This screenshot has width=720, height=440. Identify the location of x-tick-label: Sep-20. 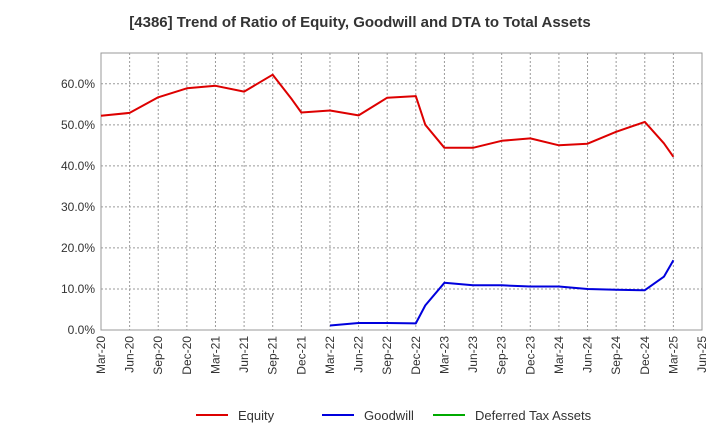
(158, 355).